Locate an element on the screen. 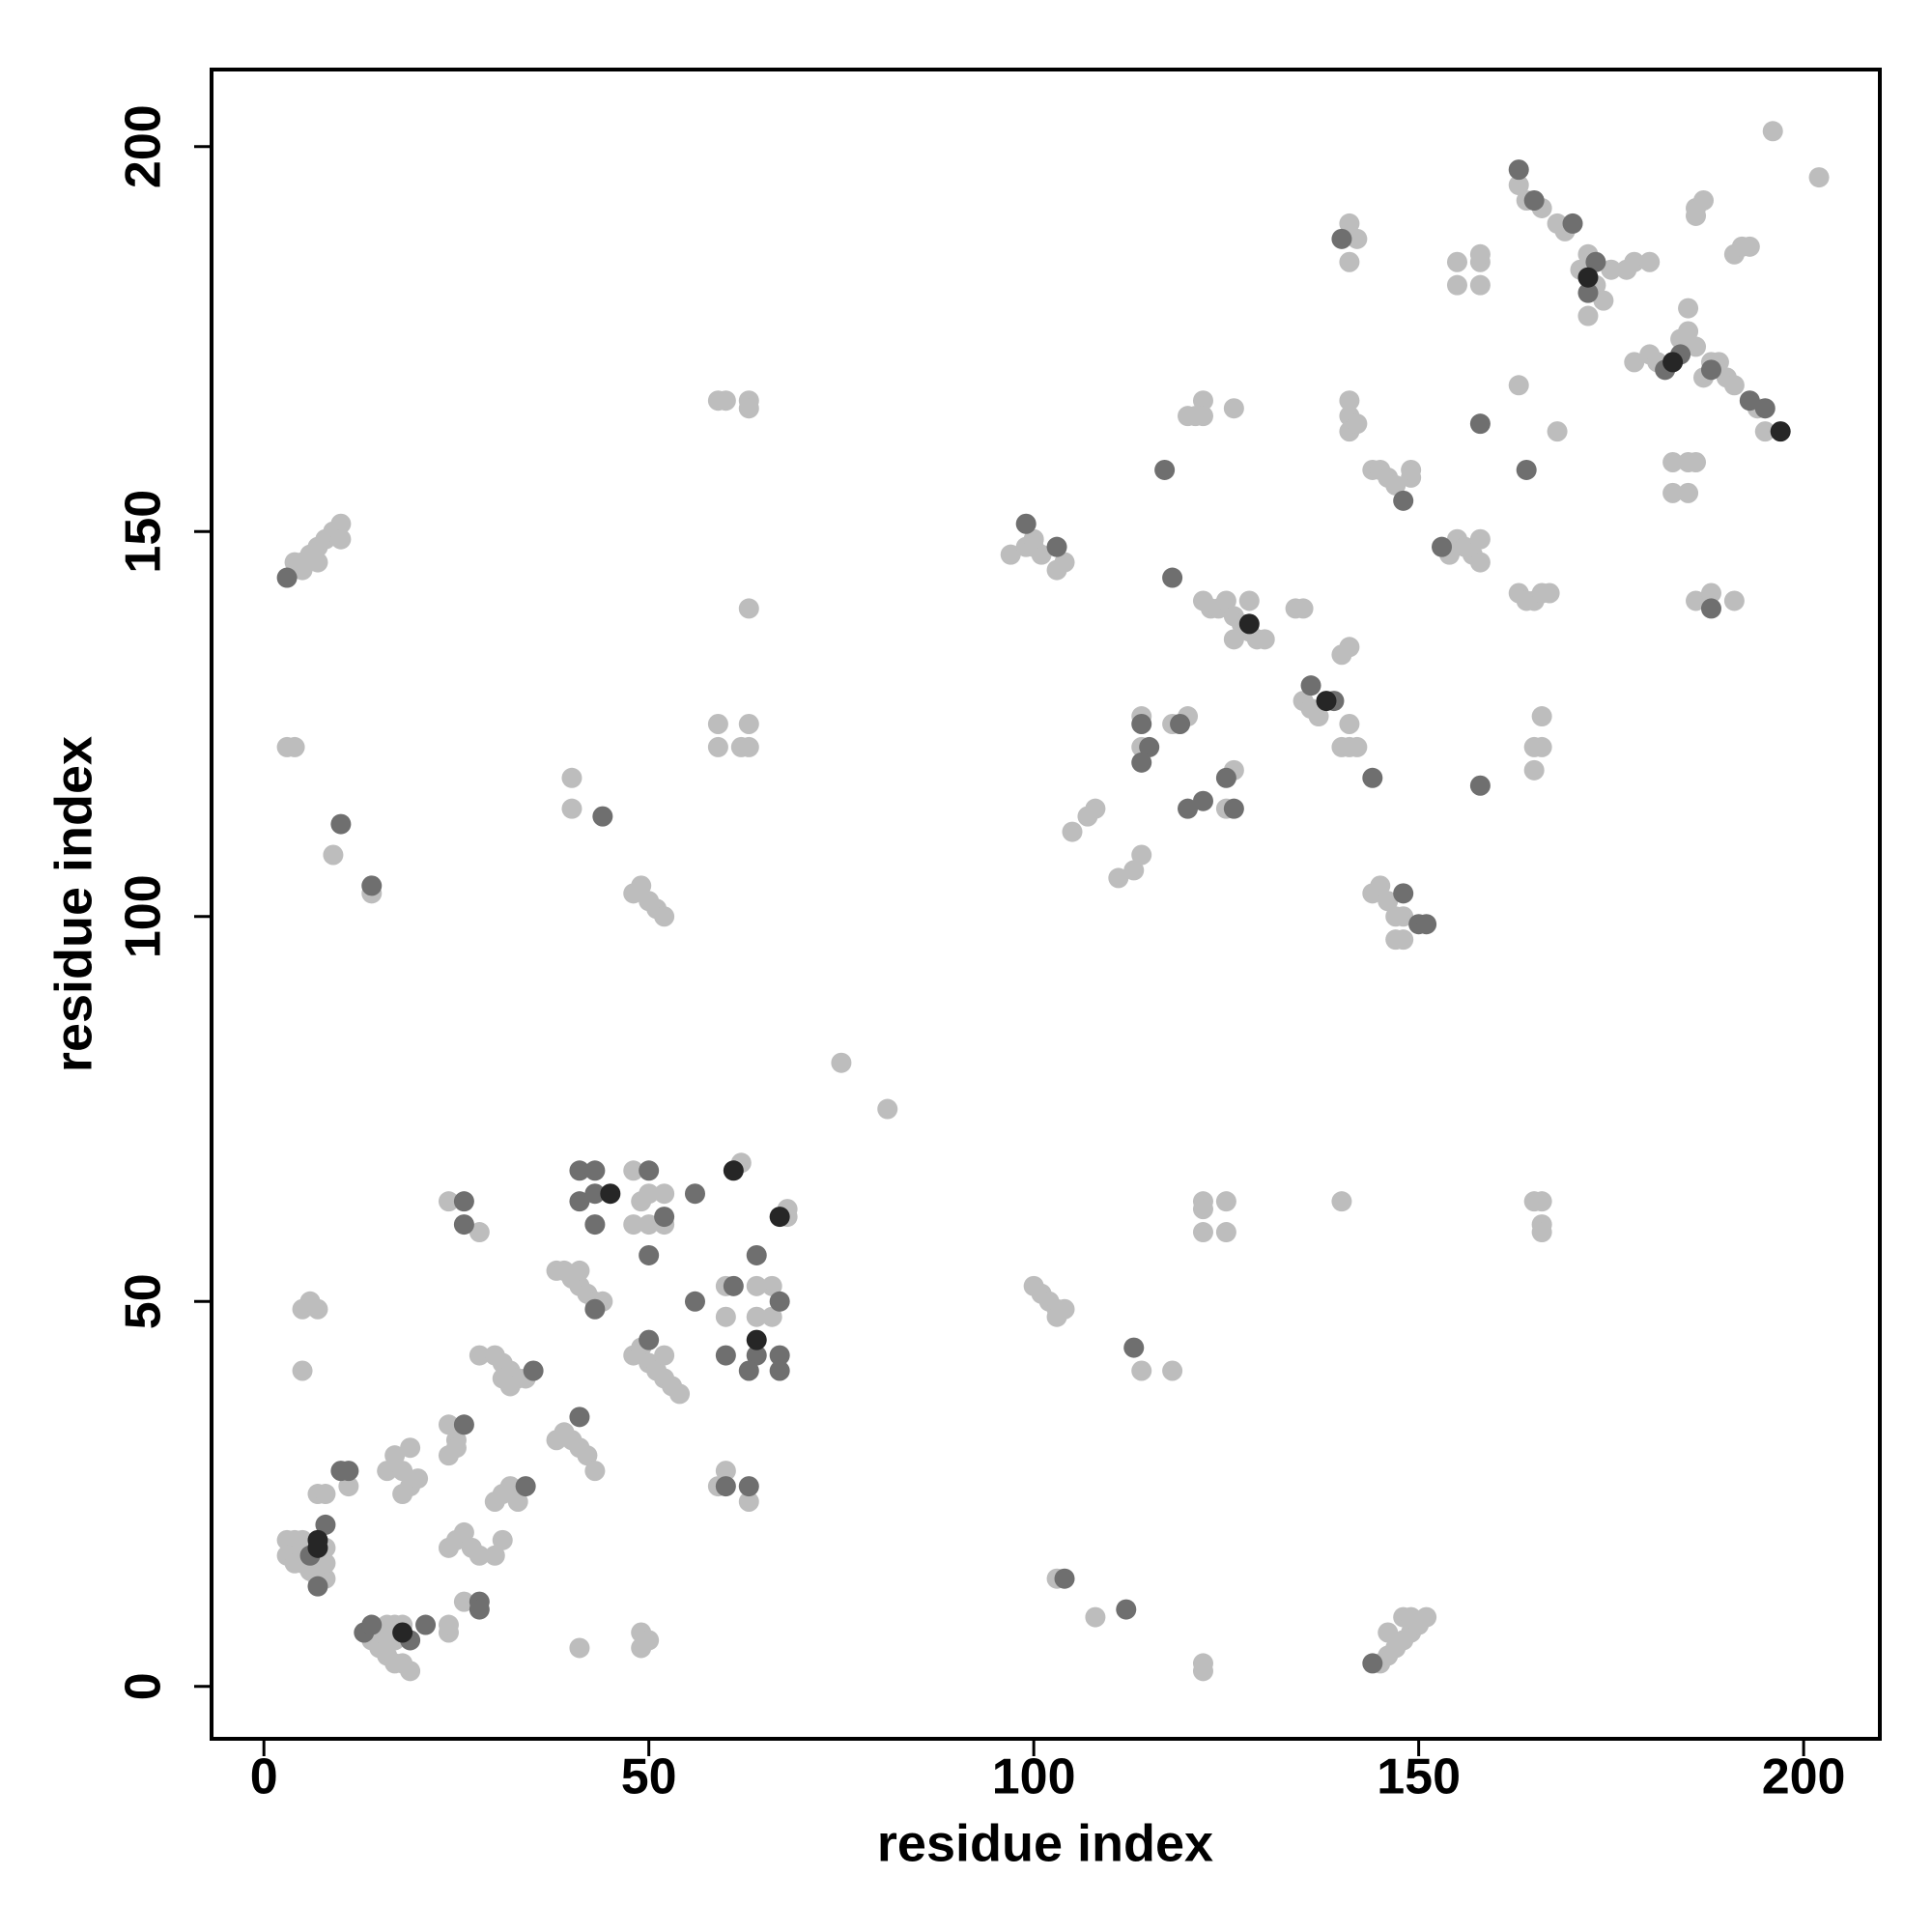 The width and height of the screenshot is (1932, 1932). x-tick-label: 50 is located at coordinates (649, 1777).